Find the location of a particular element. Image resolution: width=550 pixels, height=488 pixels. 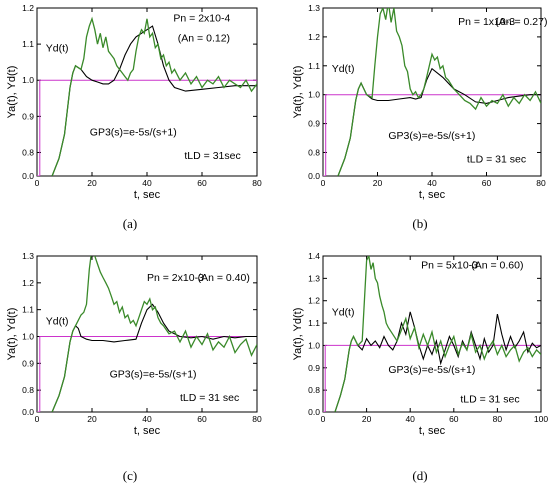

pn-label: Pn = 5x10-3 is located at coordinates (449, 265).